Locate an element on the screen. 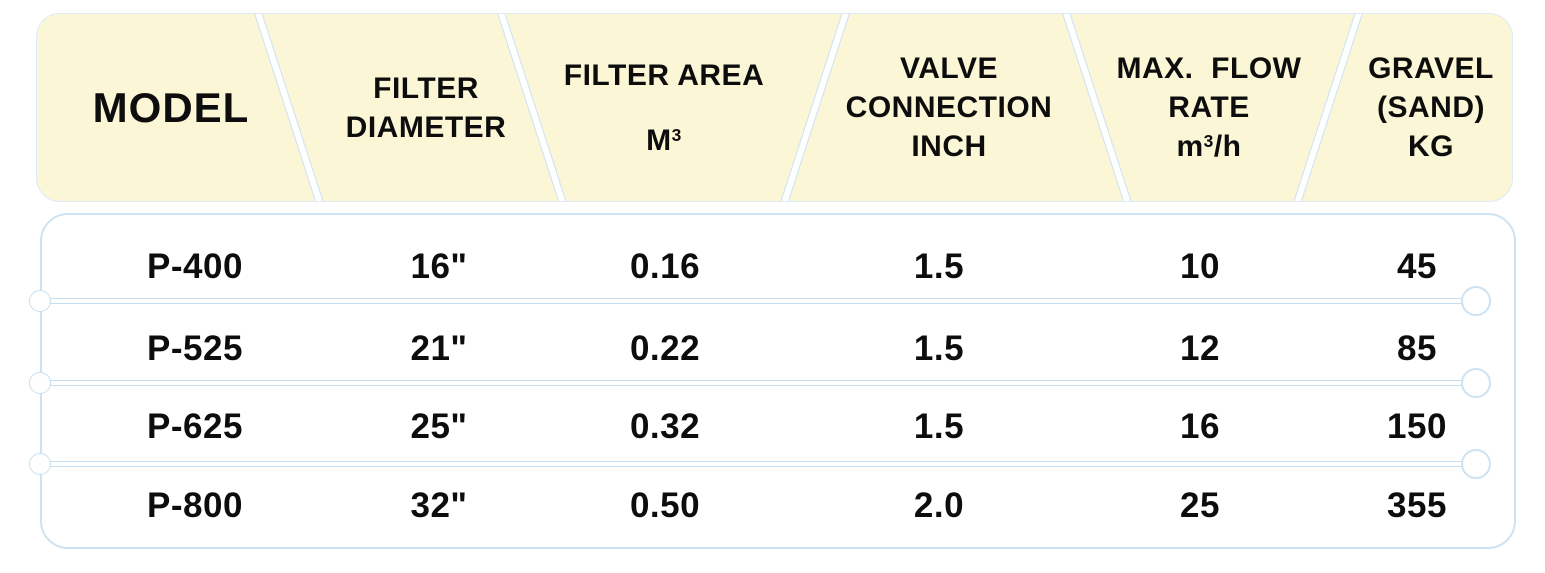 Image resolution: width=1545 pixels, height=573 pixels. cell-gravel-sand: 45 is located at coordinates (1417, 266).